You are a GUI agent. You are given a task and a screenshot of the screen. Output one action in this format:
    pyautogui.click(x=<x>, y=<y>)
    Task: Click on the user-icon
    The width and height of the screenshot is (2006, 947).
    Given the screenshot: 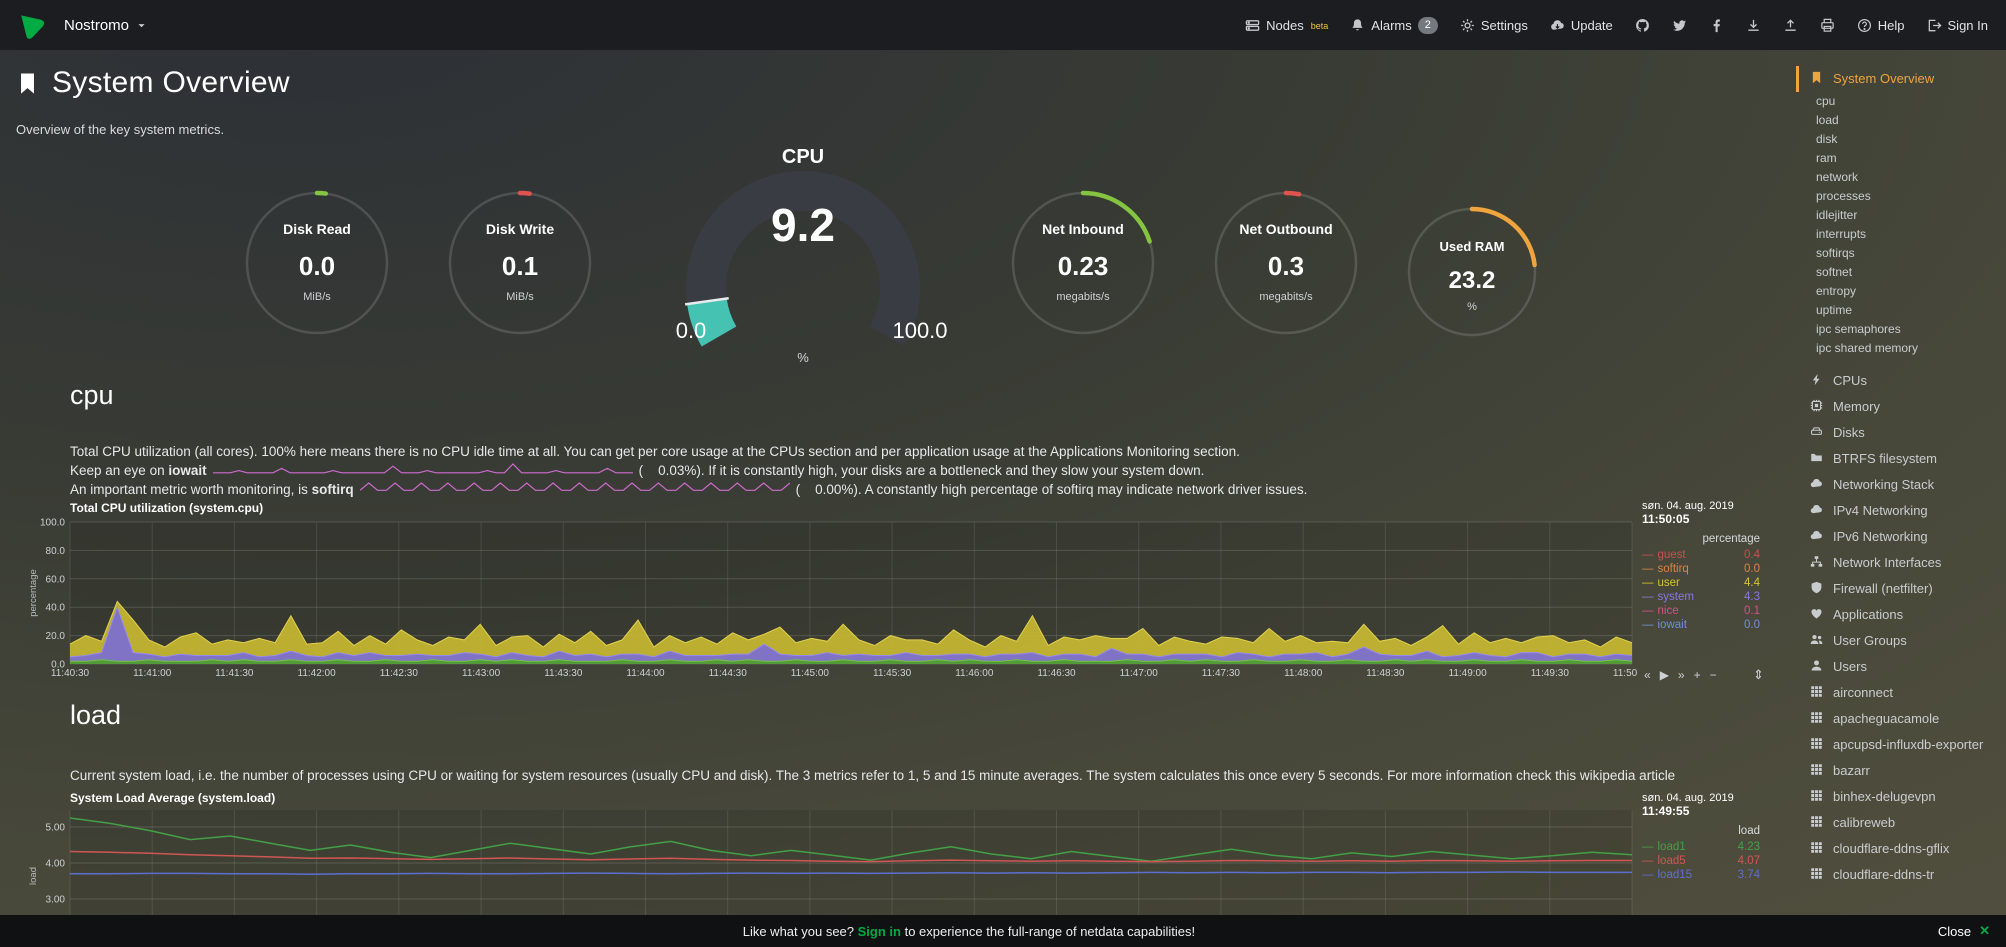 What is the action you would take?
    pyautogui.click(x=1817, y=667)
    